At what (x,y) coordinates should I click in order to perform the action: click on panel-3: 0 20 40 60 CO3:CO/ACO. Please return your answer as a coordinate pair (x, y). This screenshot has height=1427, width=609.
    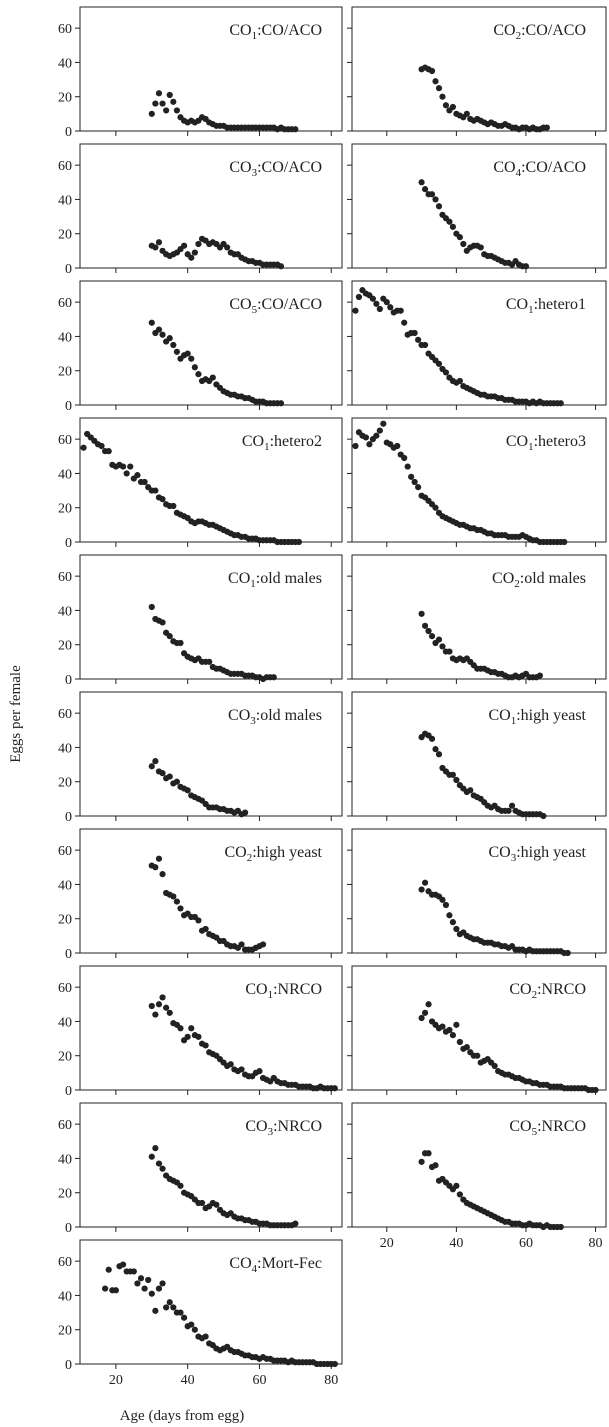
    Looking at the image, I should click on (200, 210).